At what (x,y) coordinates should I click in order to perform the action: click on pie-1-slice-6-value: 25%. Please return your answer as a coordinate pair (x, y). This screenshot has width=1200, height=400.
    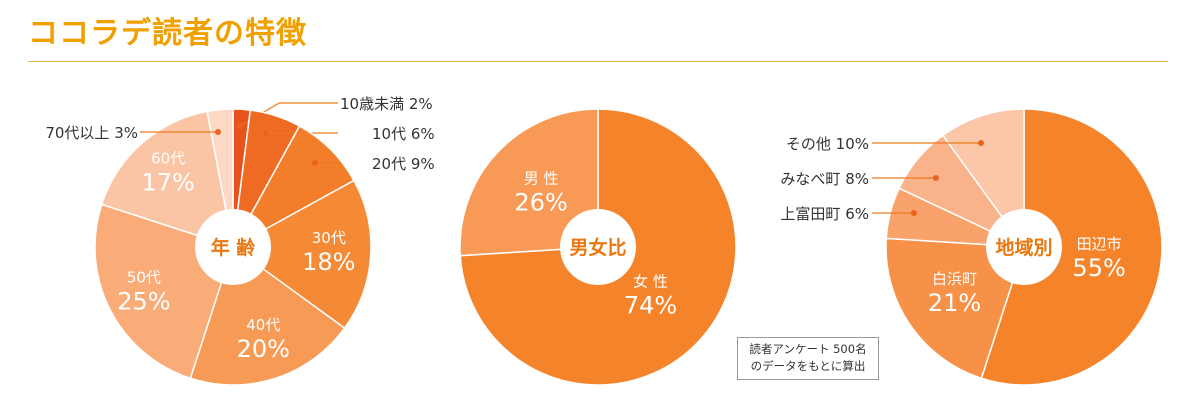
    Looking at the image, I should click on (143, 301).